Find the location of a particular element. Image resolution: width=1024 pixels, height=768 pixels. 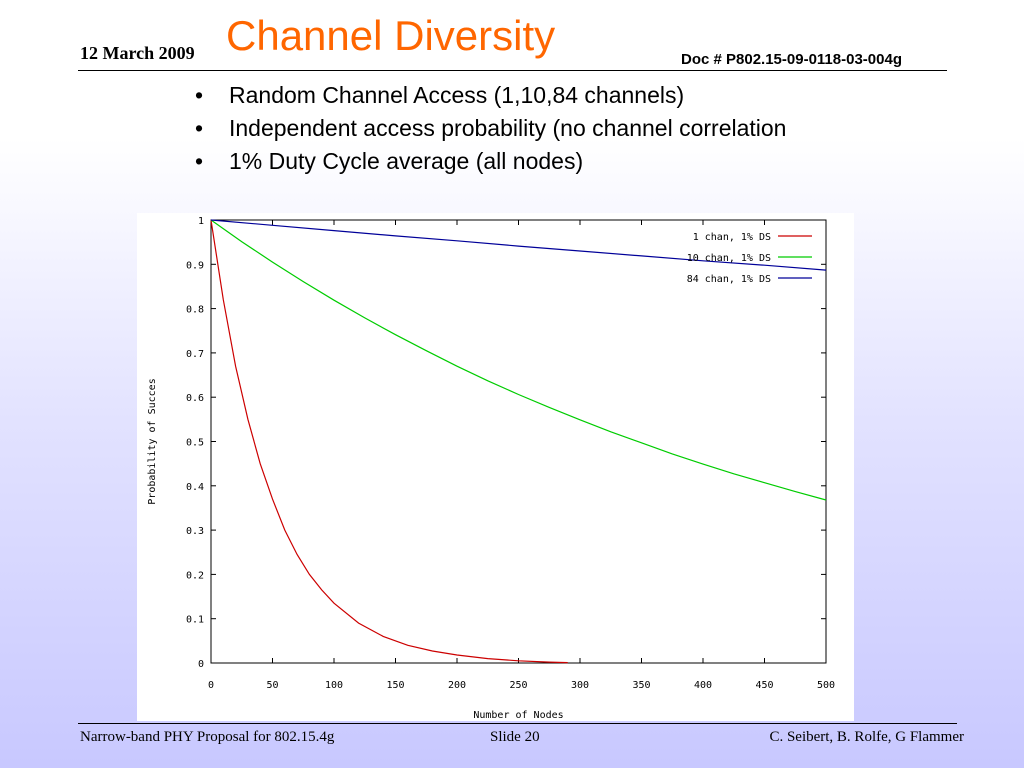

x-tick-label: 50 is located at coordinates (272, 685).